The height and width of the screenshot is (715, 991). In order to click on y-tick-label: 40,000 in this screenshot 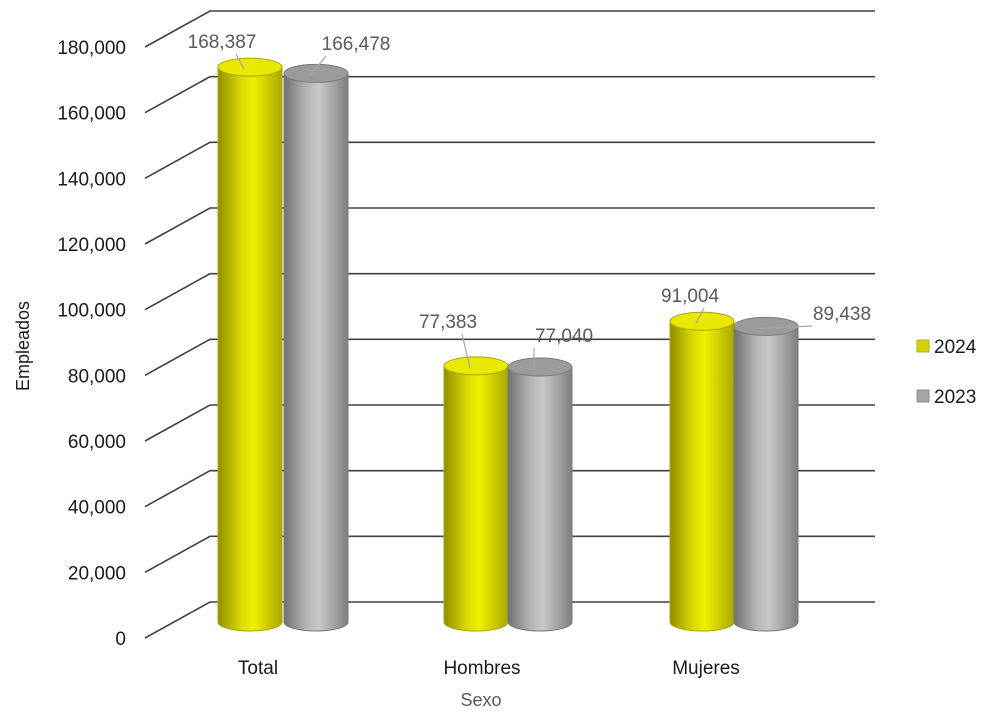, I will do `click(97, 508)`.